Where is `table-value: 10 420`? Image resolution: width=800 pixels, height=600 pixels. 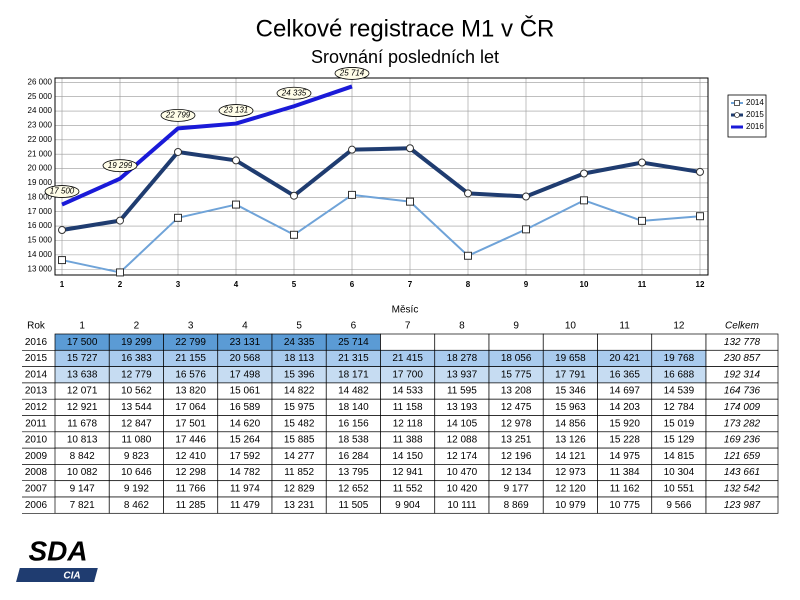
table-value: 10 420 is located at coordinates (462, 488).